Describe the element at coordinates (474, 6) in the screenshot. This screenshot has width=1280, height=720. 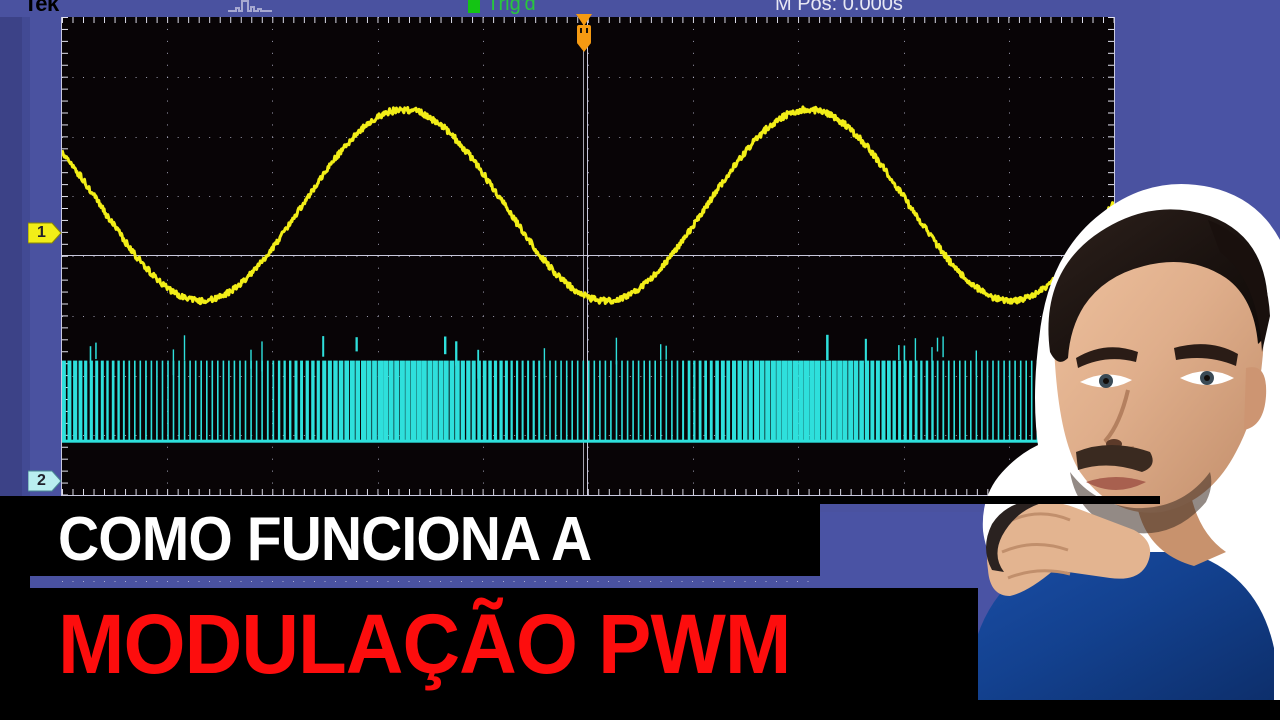
I see `trigger-state-indicator` at that location.